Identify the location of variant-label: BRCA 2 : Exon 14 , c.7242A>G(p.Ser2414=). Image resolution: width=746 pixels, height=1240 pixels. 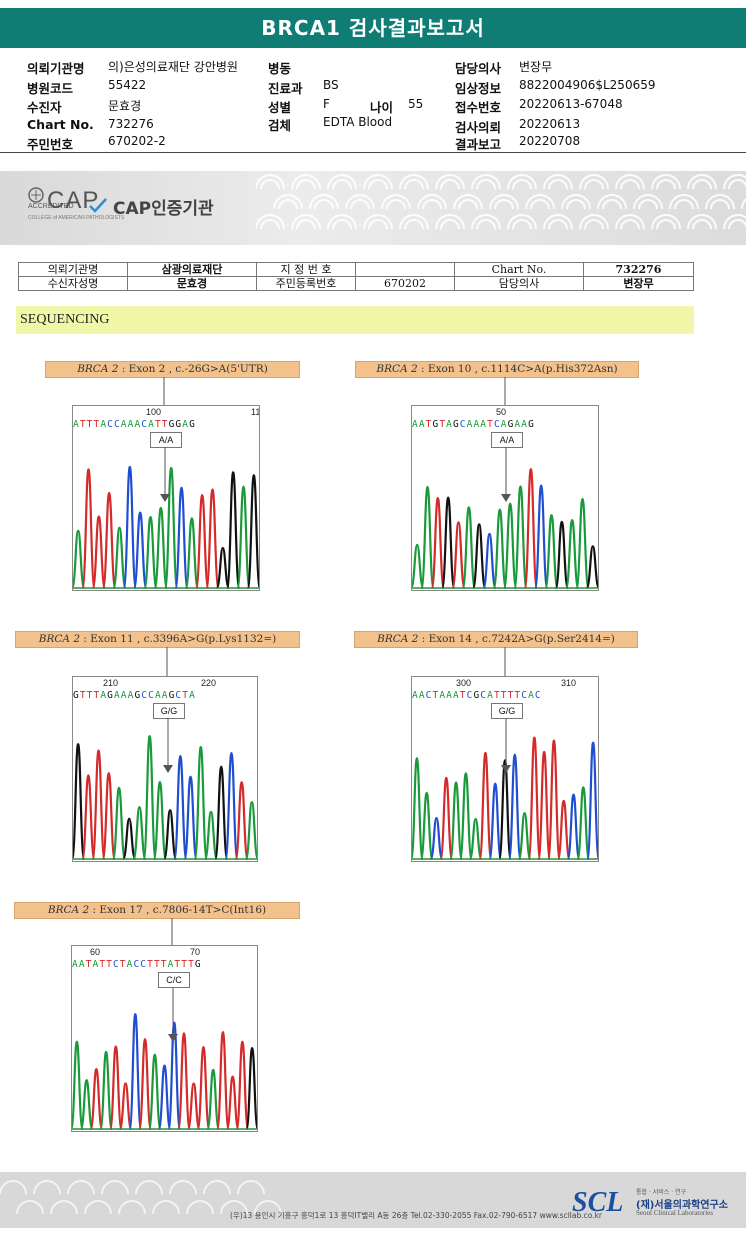
(496, 639).